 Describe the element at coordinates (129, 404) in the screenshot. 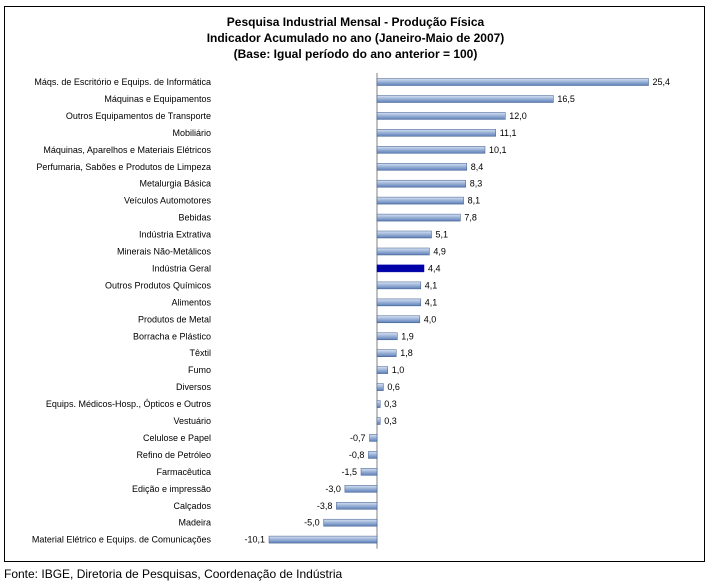

I see `category-label: Equips. Médicos-Hosp., Ópticos e Outros` at that location.